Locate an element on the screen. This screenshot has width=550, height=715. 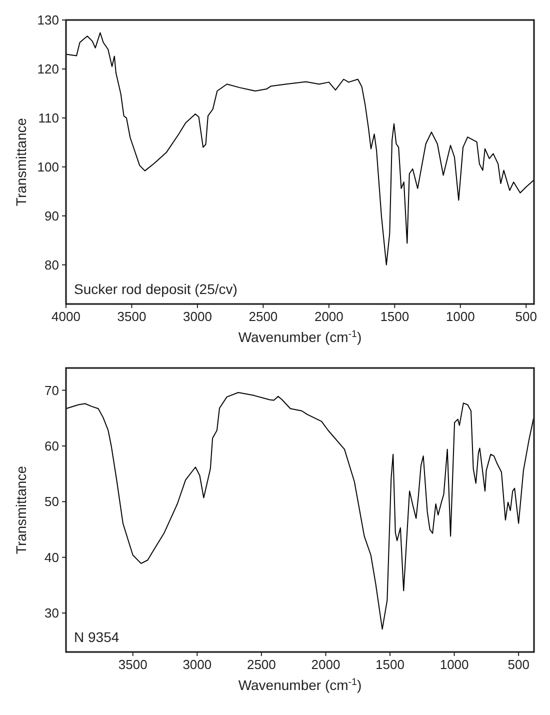
y-tick-label: 110 is located at coordinates (48, 118).